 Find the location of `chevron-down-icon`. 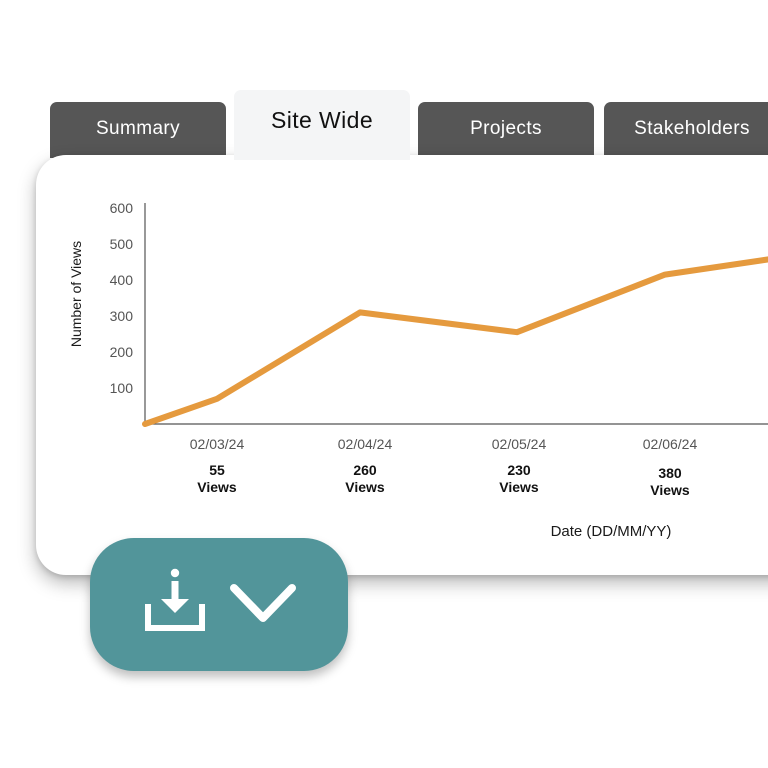

chevron-down-icon is located at coordinates (263, 604).